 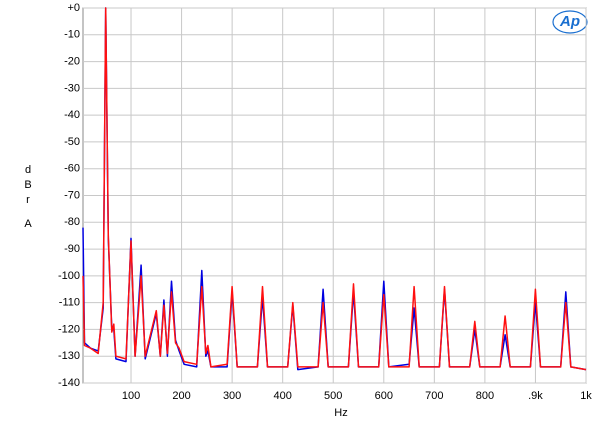 I want to click on y-tick-label: -130, so click(x=69, y=356).